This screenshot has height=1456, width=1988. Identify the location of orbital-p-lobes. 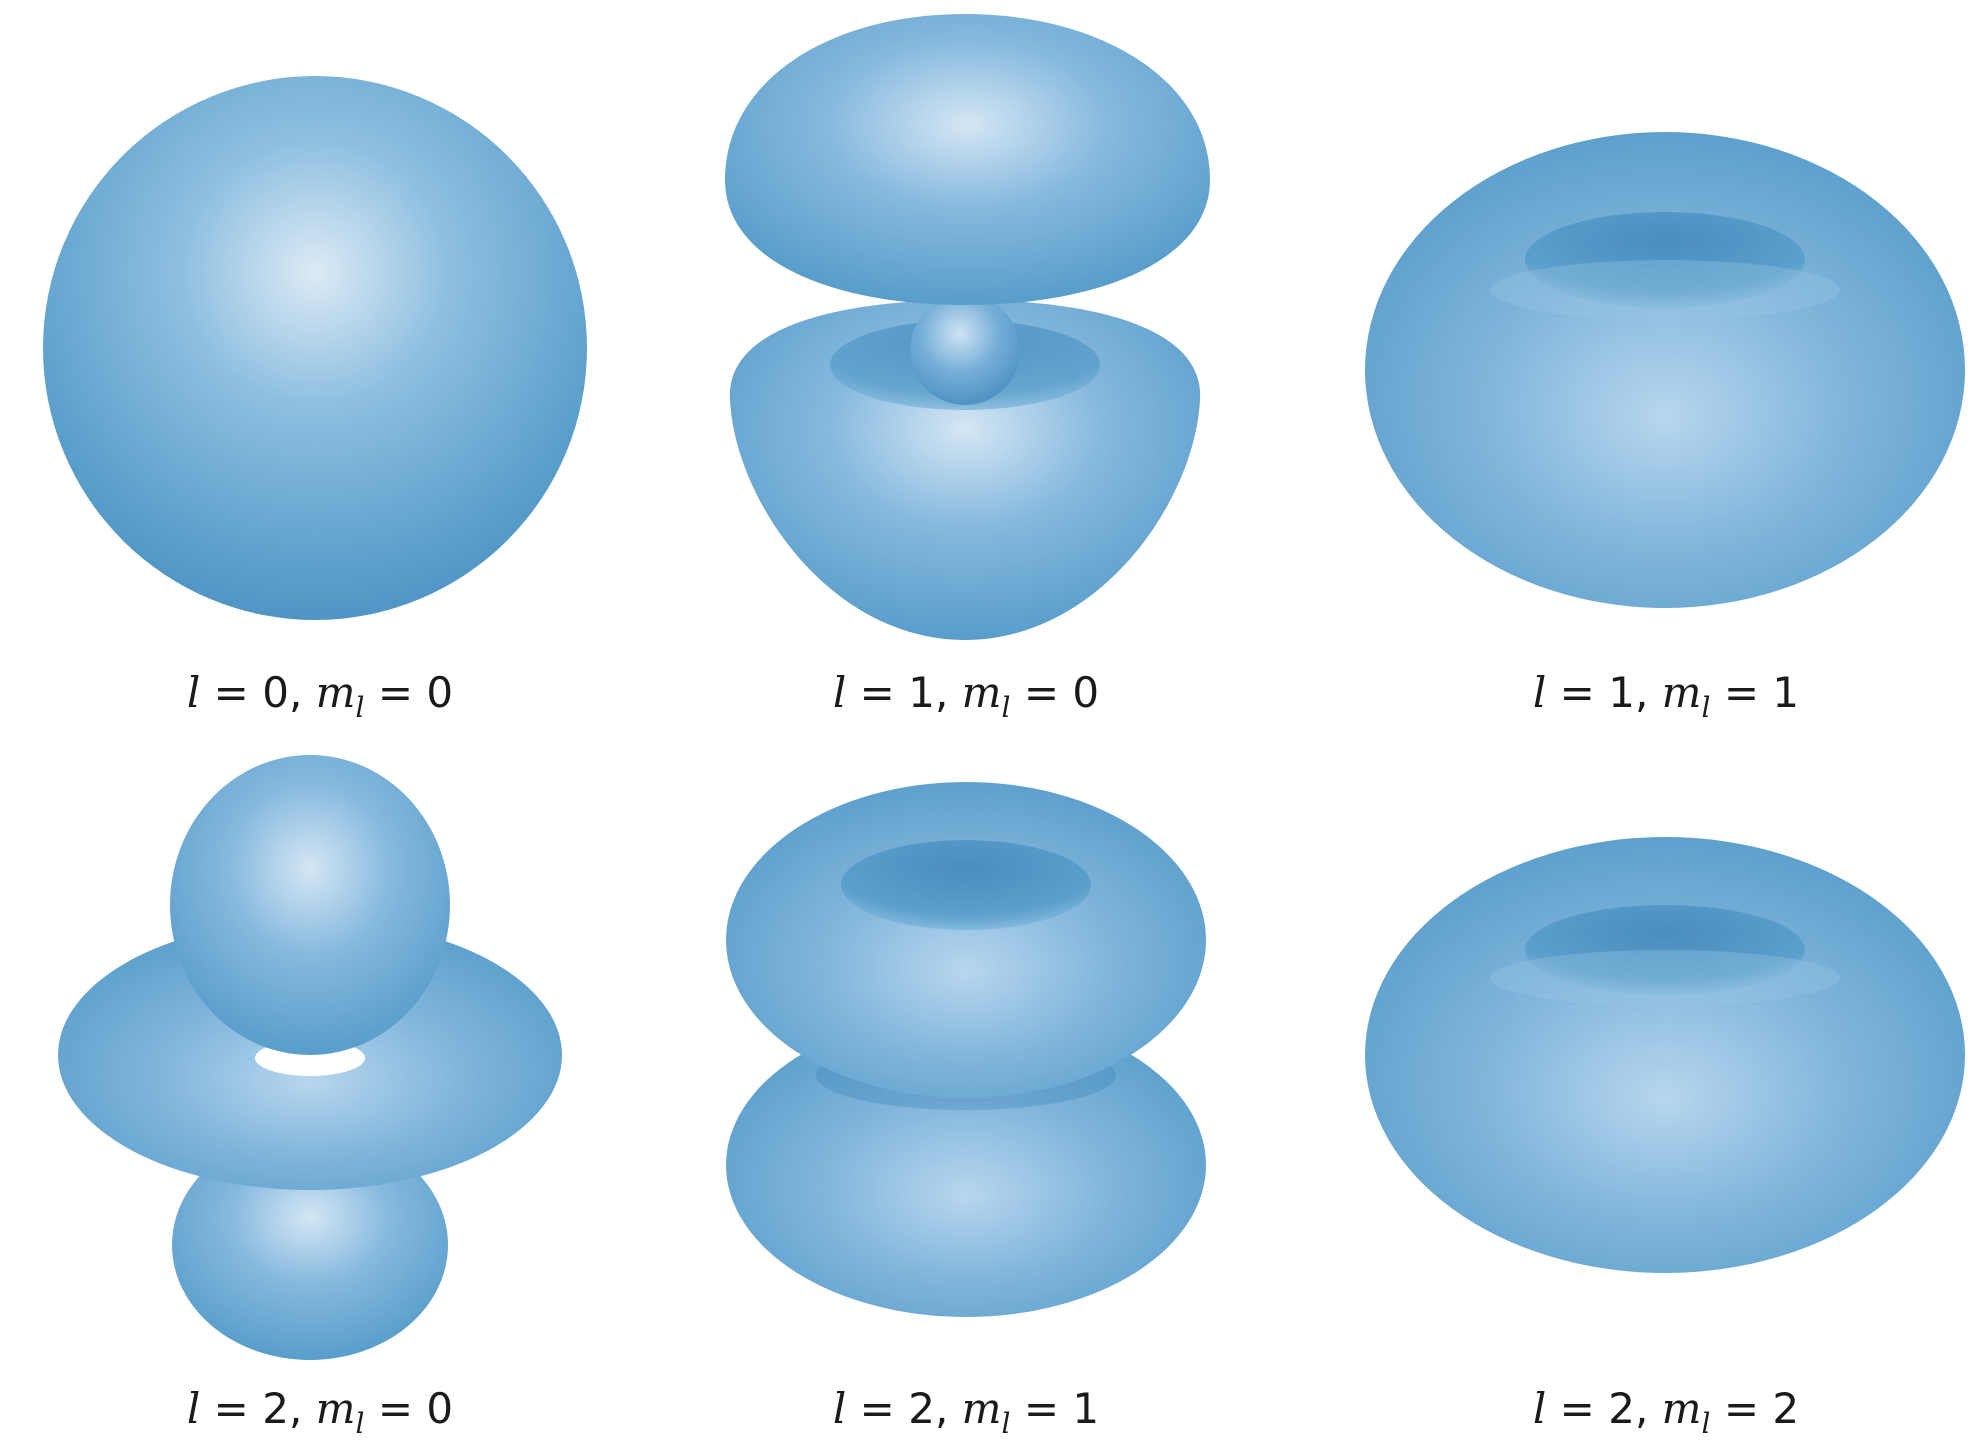
(967, 327).